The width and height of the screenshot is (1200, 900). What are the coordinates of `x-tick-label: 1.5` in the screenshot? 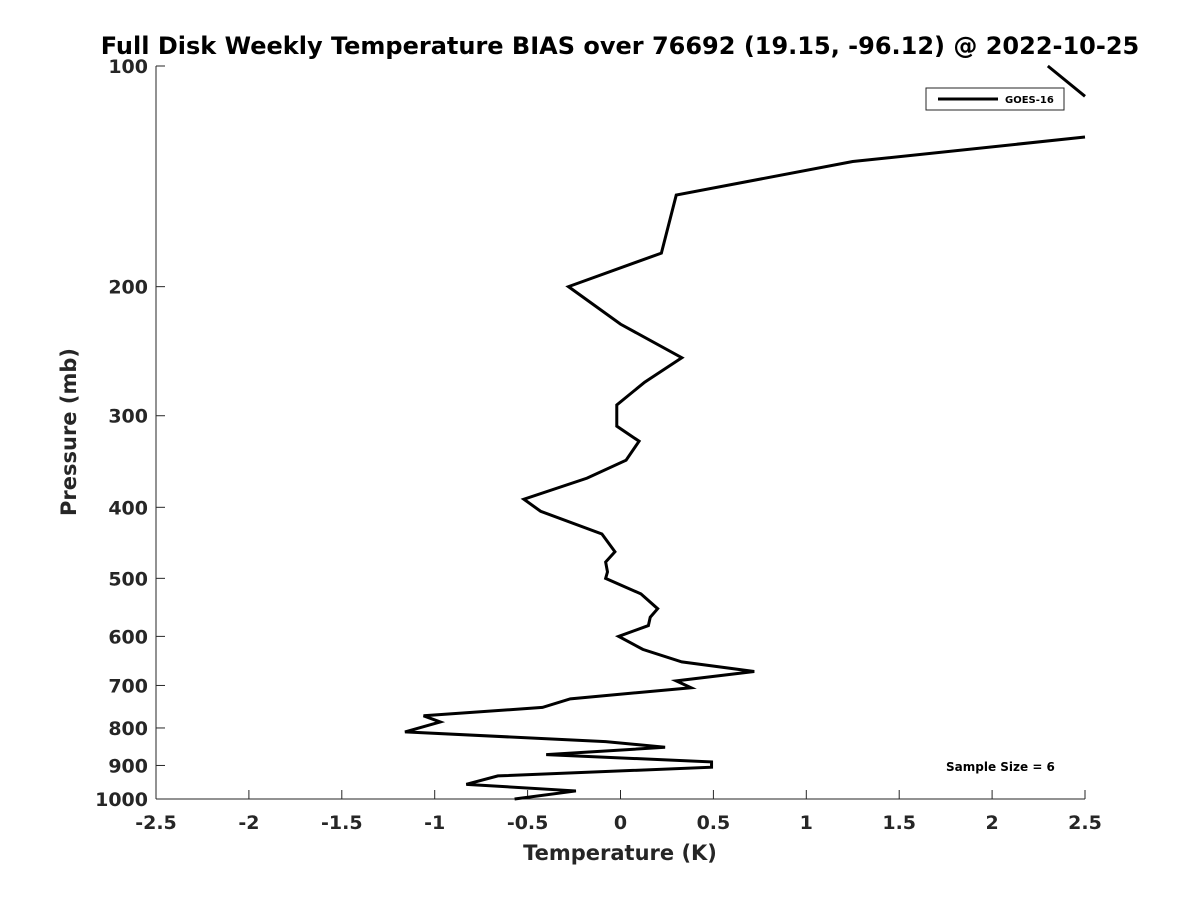 It's located at (899, 823).